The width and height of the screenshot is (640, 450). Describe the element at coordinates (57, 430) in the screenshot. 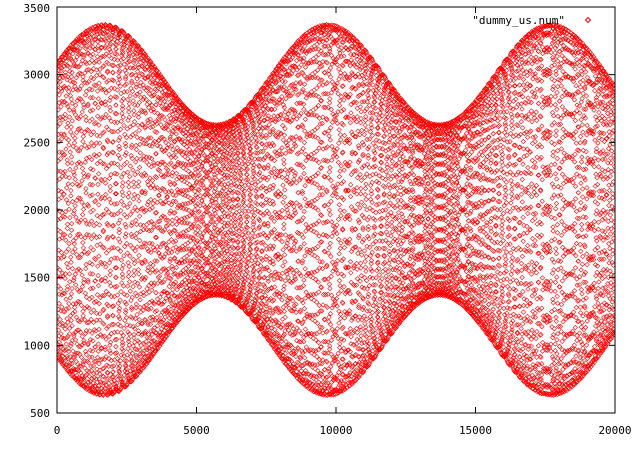

I see `x-tick-label: 0` at that location.